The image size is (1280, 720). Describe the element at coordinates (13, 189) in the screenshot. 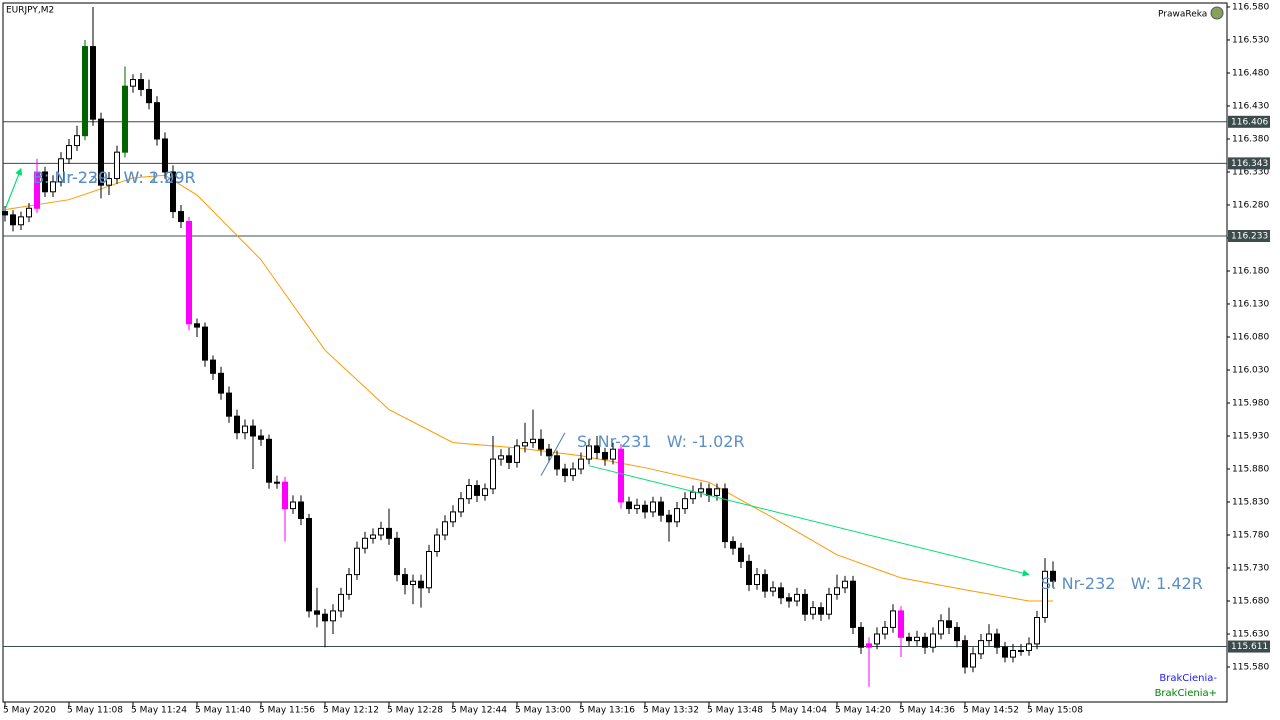

I see `trade-line` at that location.